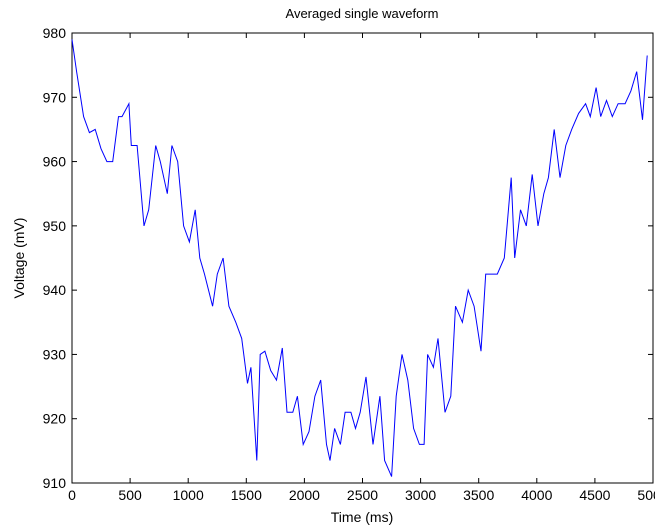  What do you see at coordinates (55, 33) in the screenshot?
I see `y-tick-label: 980` at bounding box center [55, 33].